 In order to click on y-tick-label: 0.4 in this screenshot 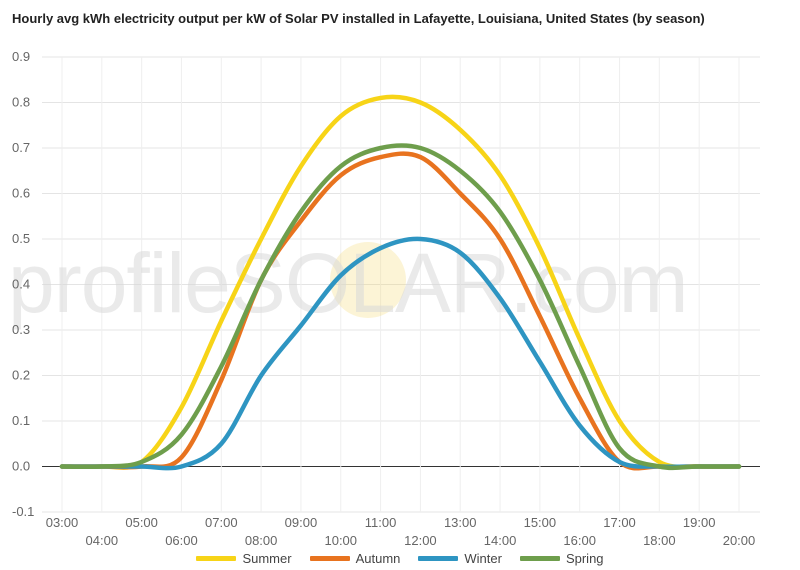, I will do `click(21, 284)`.